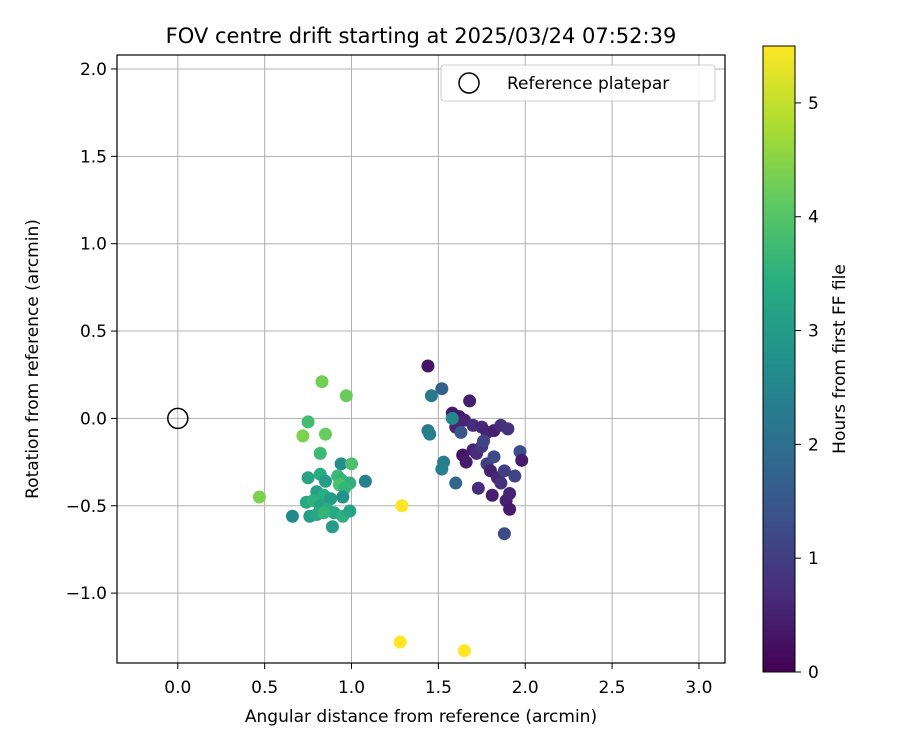  I want to click on x-tick-label: 1.5, so click(438, 688).